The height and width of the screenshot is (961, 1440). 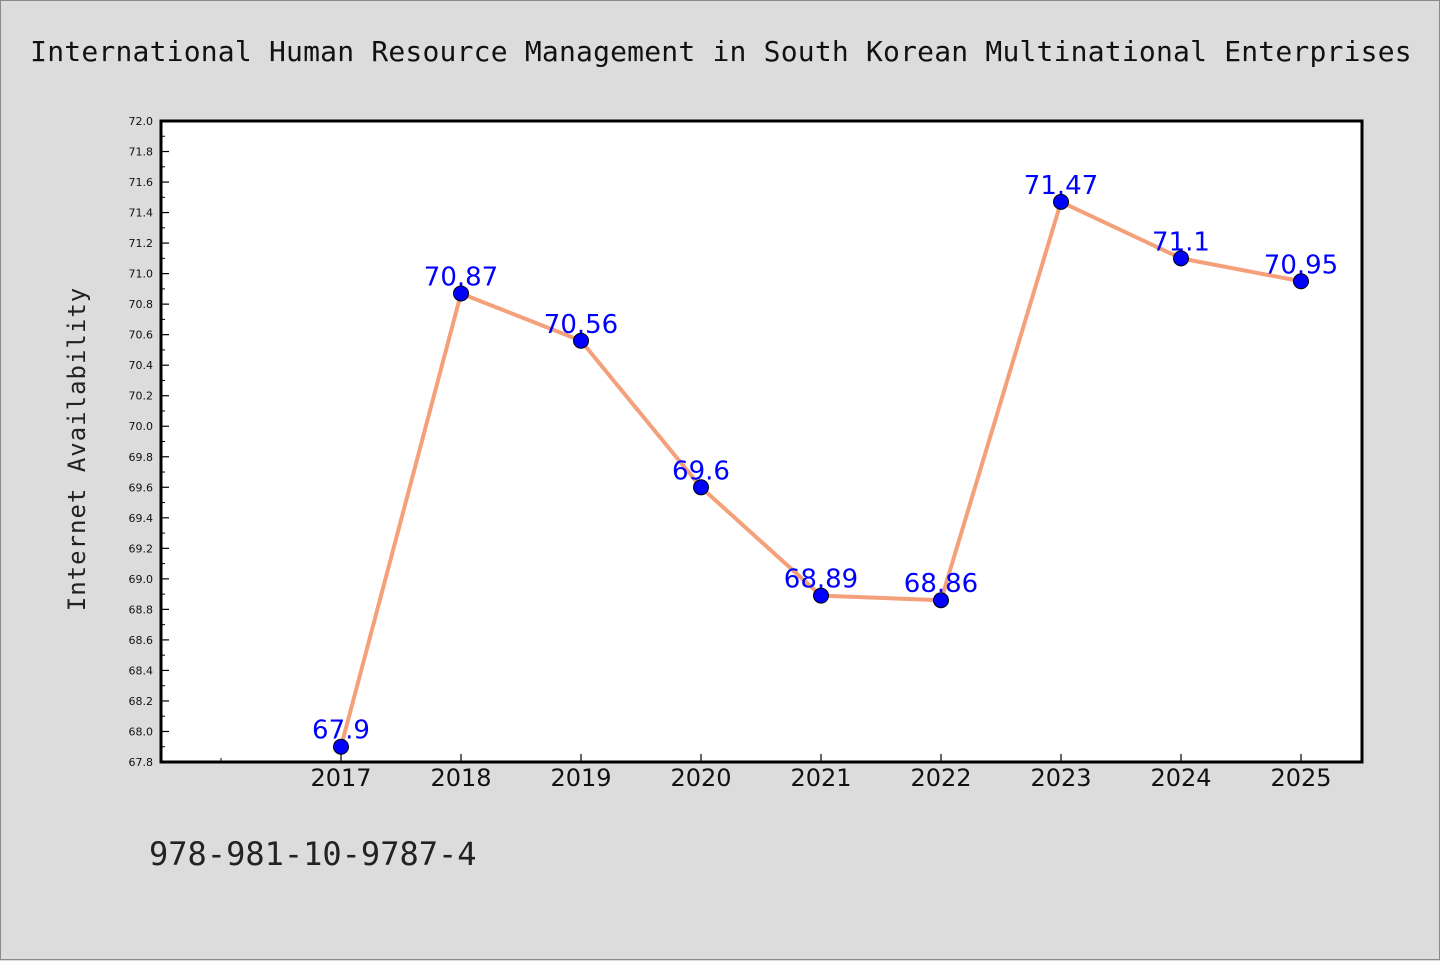 What do you see at coordinates (141, 762) in the screenshot?
I see `y-tick-label: 67.8` at bounding box center [141, 762].